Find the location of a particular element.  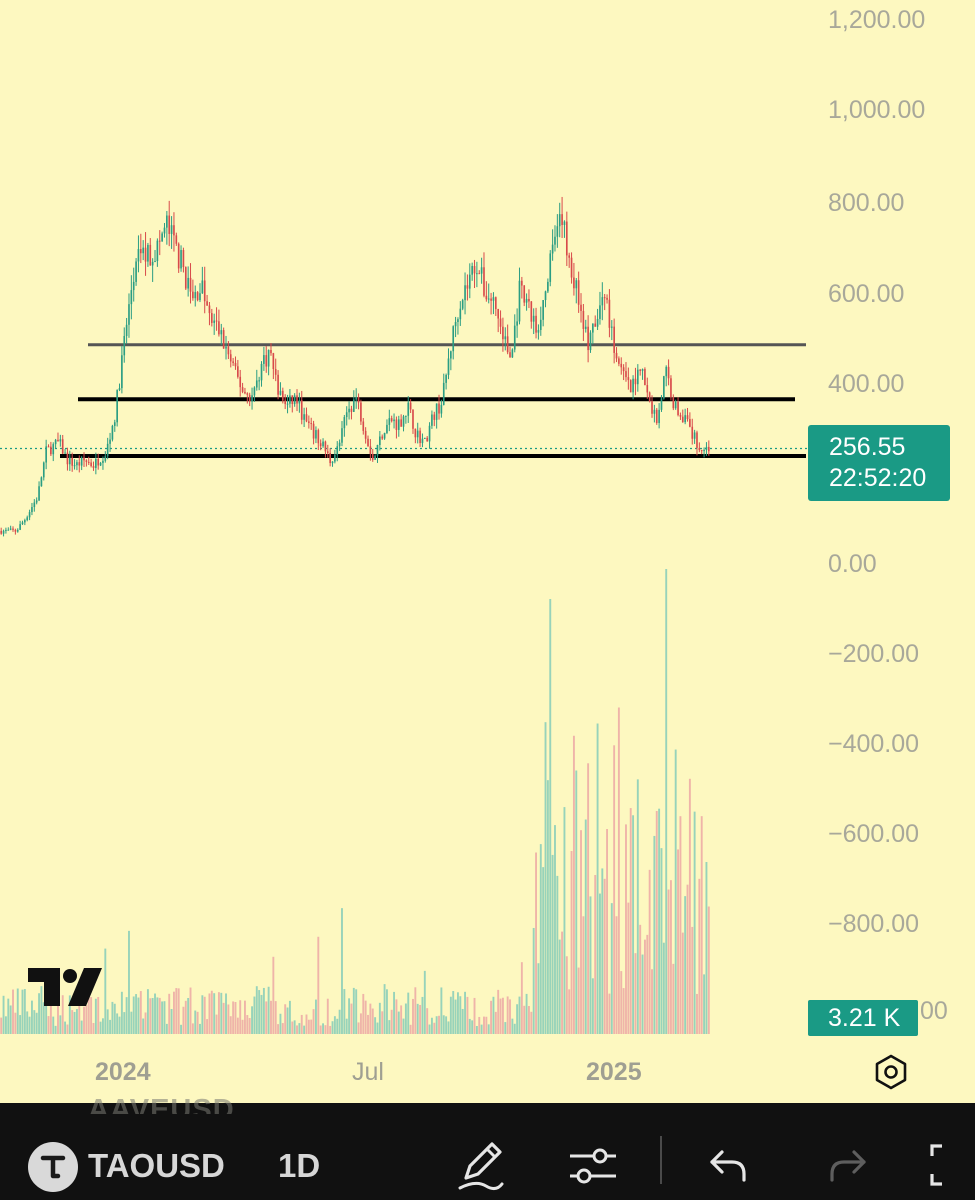

interval-button: 1D is located at coordinates (299, 1165).